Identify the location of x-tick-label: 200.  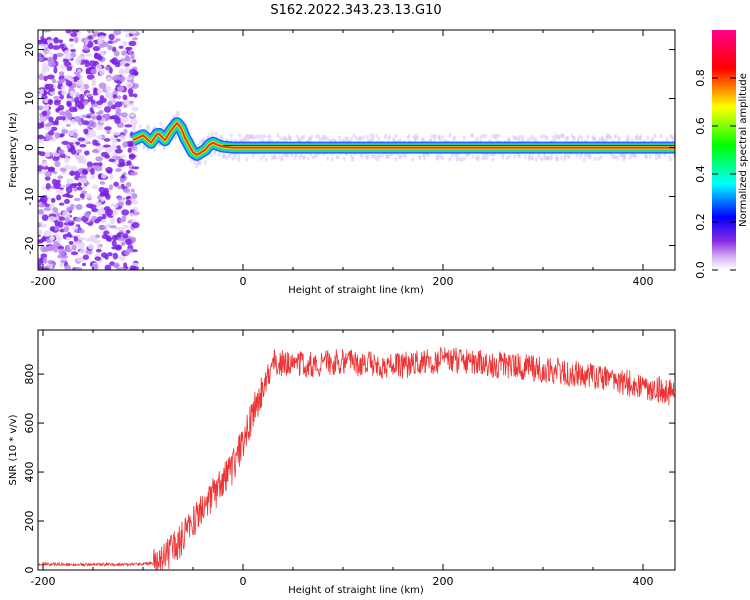
(443, 281).